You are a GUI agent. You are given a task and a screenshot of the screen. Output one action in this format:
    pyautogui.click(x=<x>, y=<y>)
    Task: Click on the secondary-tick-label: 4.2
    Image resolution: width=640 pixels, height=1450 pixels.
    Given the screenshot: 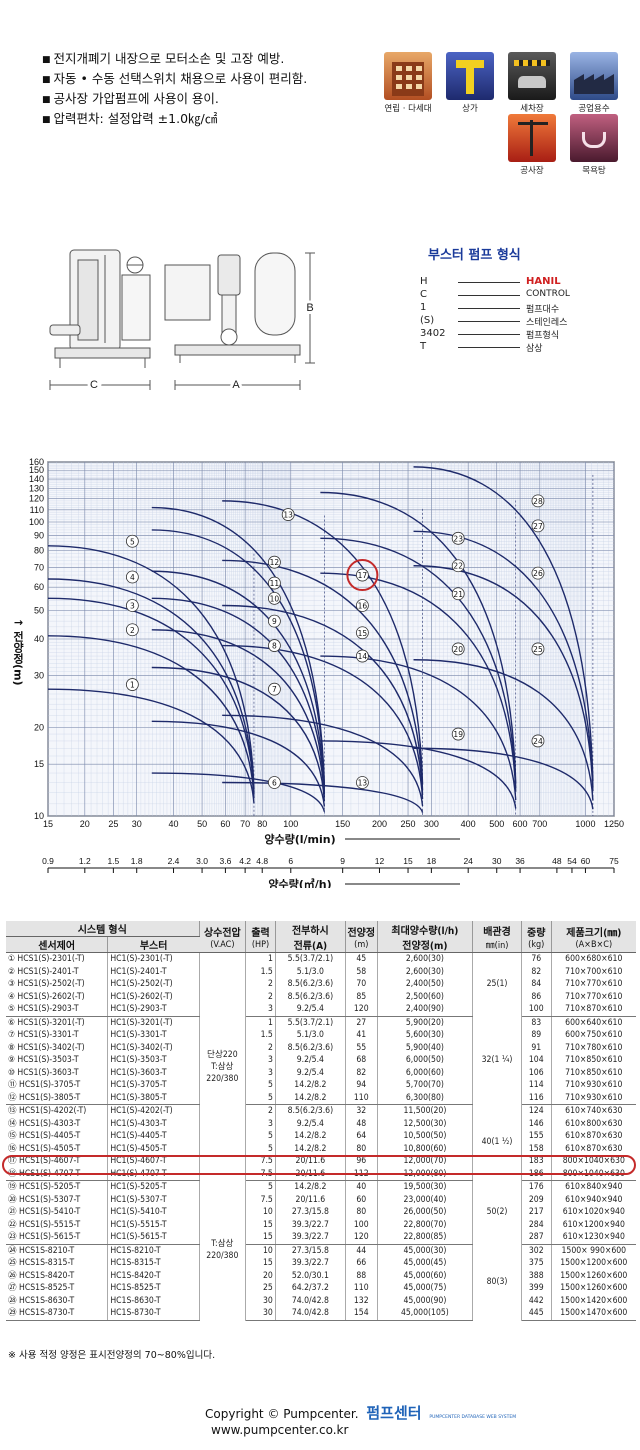 What is the action you would take?
    pyautogui.click(x=245, y=861)
    